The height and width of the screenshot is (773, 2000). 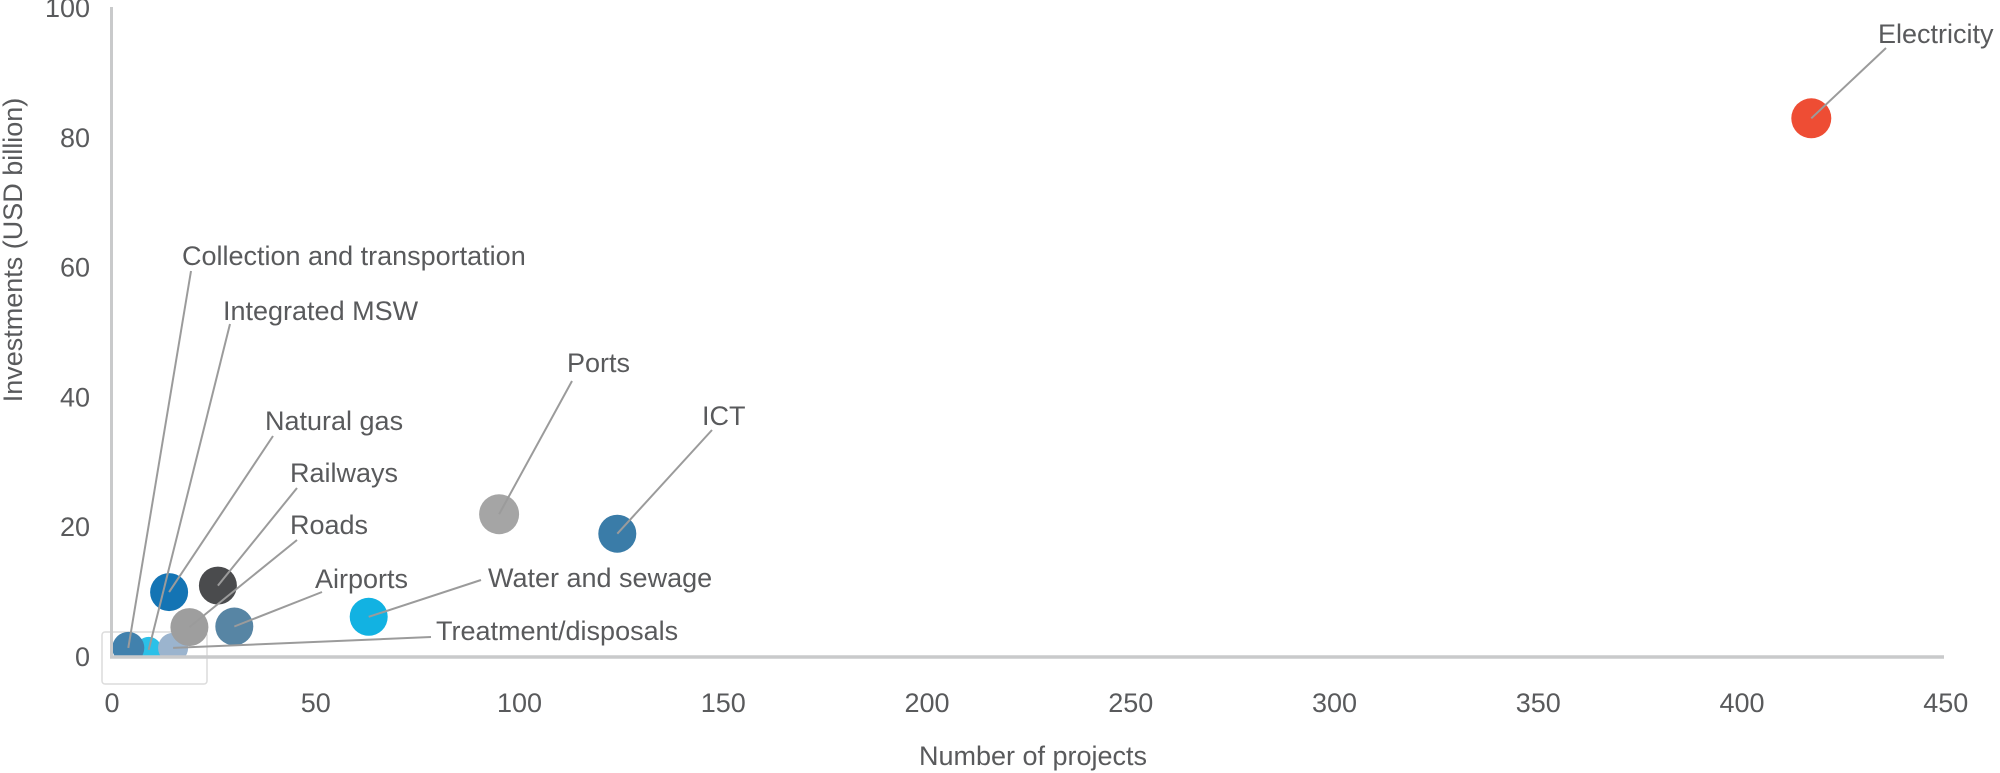 What do you see at coordinates (664, 482) in the screenshot?
I see `leader-line-ict` at bounding box center [664, 482].